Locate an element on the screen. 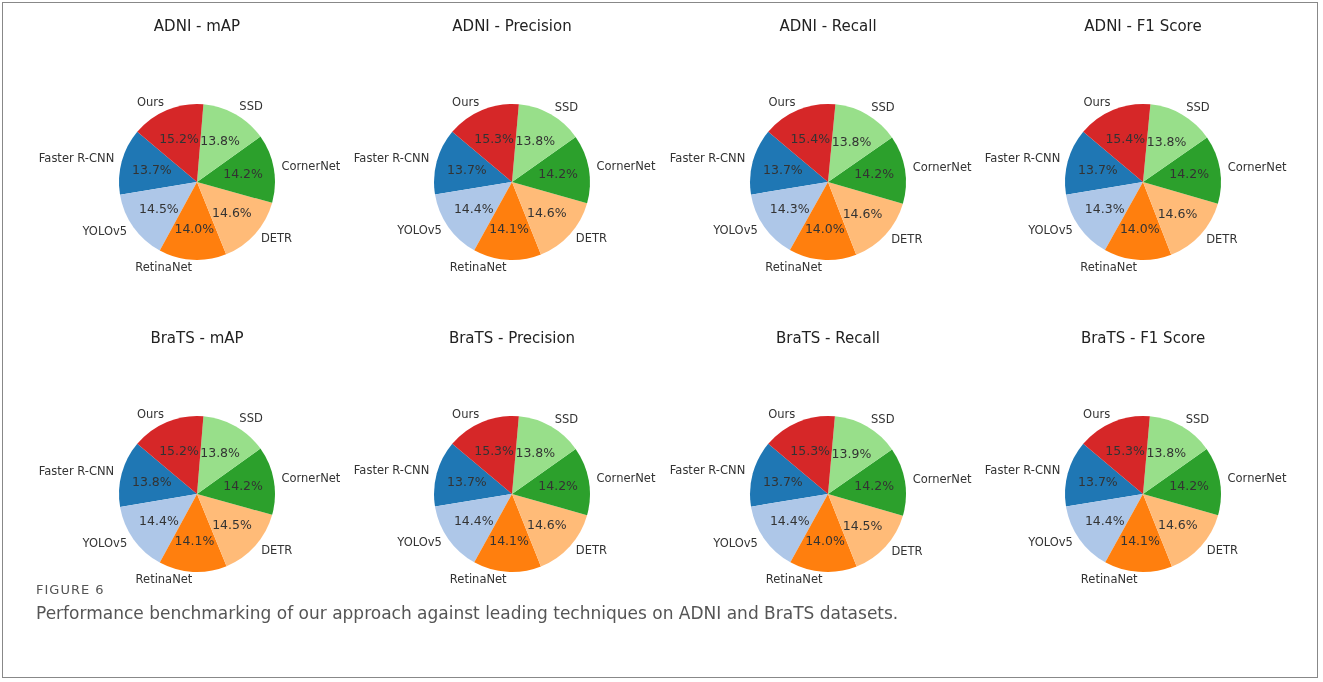  data-label: 14.1% is located at coordinates (509, 540).